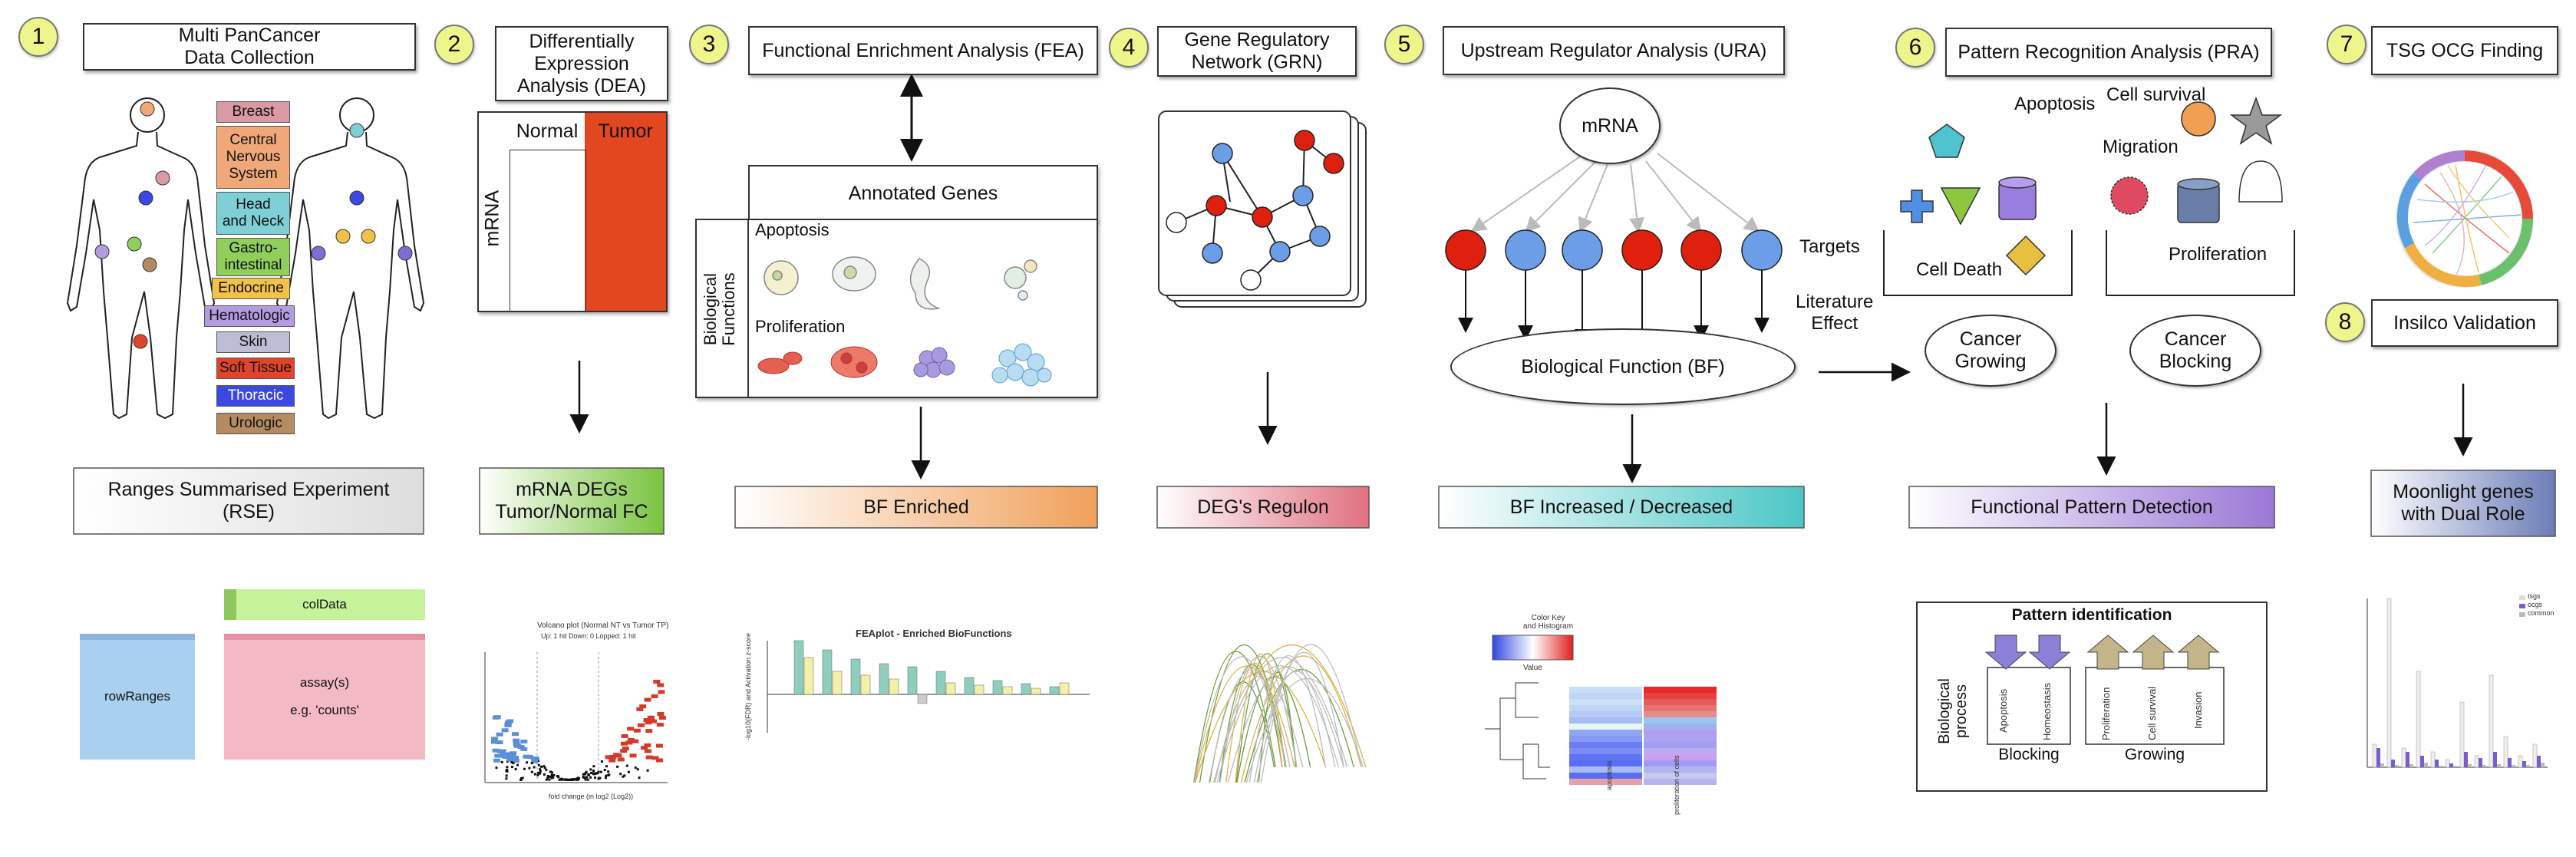 The width and height of the screenshot is (2576, 857). I want to click on moon-legend-common: common, so click(2541, 613).